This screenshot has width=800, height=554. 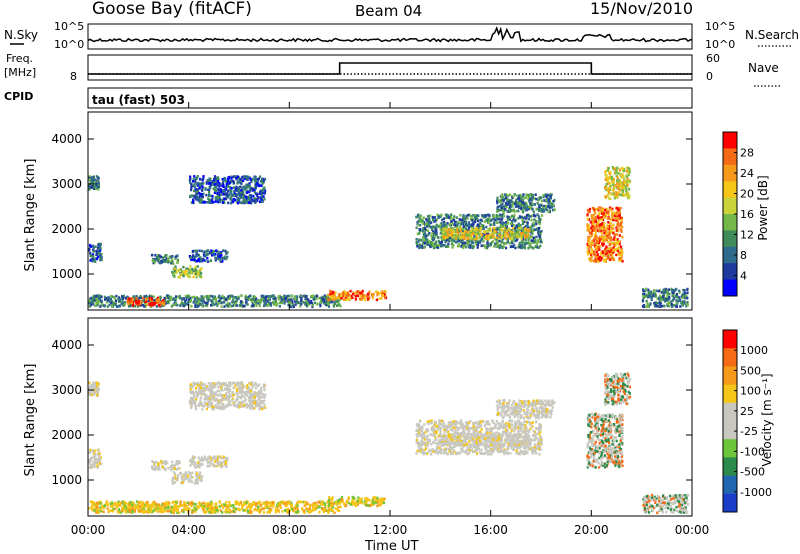 I want to click on power-ytick-label: 2000, so click(x=66, y=229).